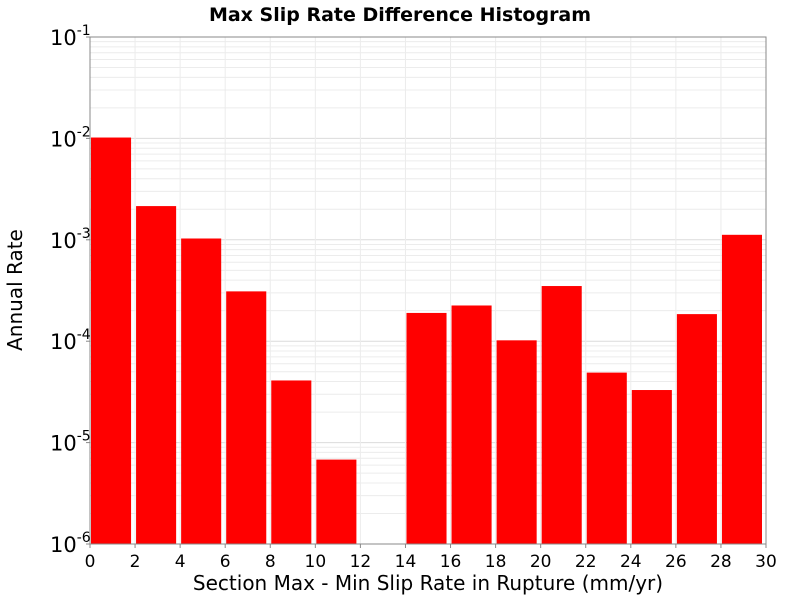  Describe the element at coordinates (180, 562) in the screenshot. I see `x-tick-label: 4` at that location.